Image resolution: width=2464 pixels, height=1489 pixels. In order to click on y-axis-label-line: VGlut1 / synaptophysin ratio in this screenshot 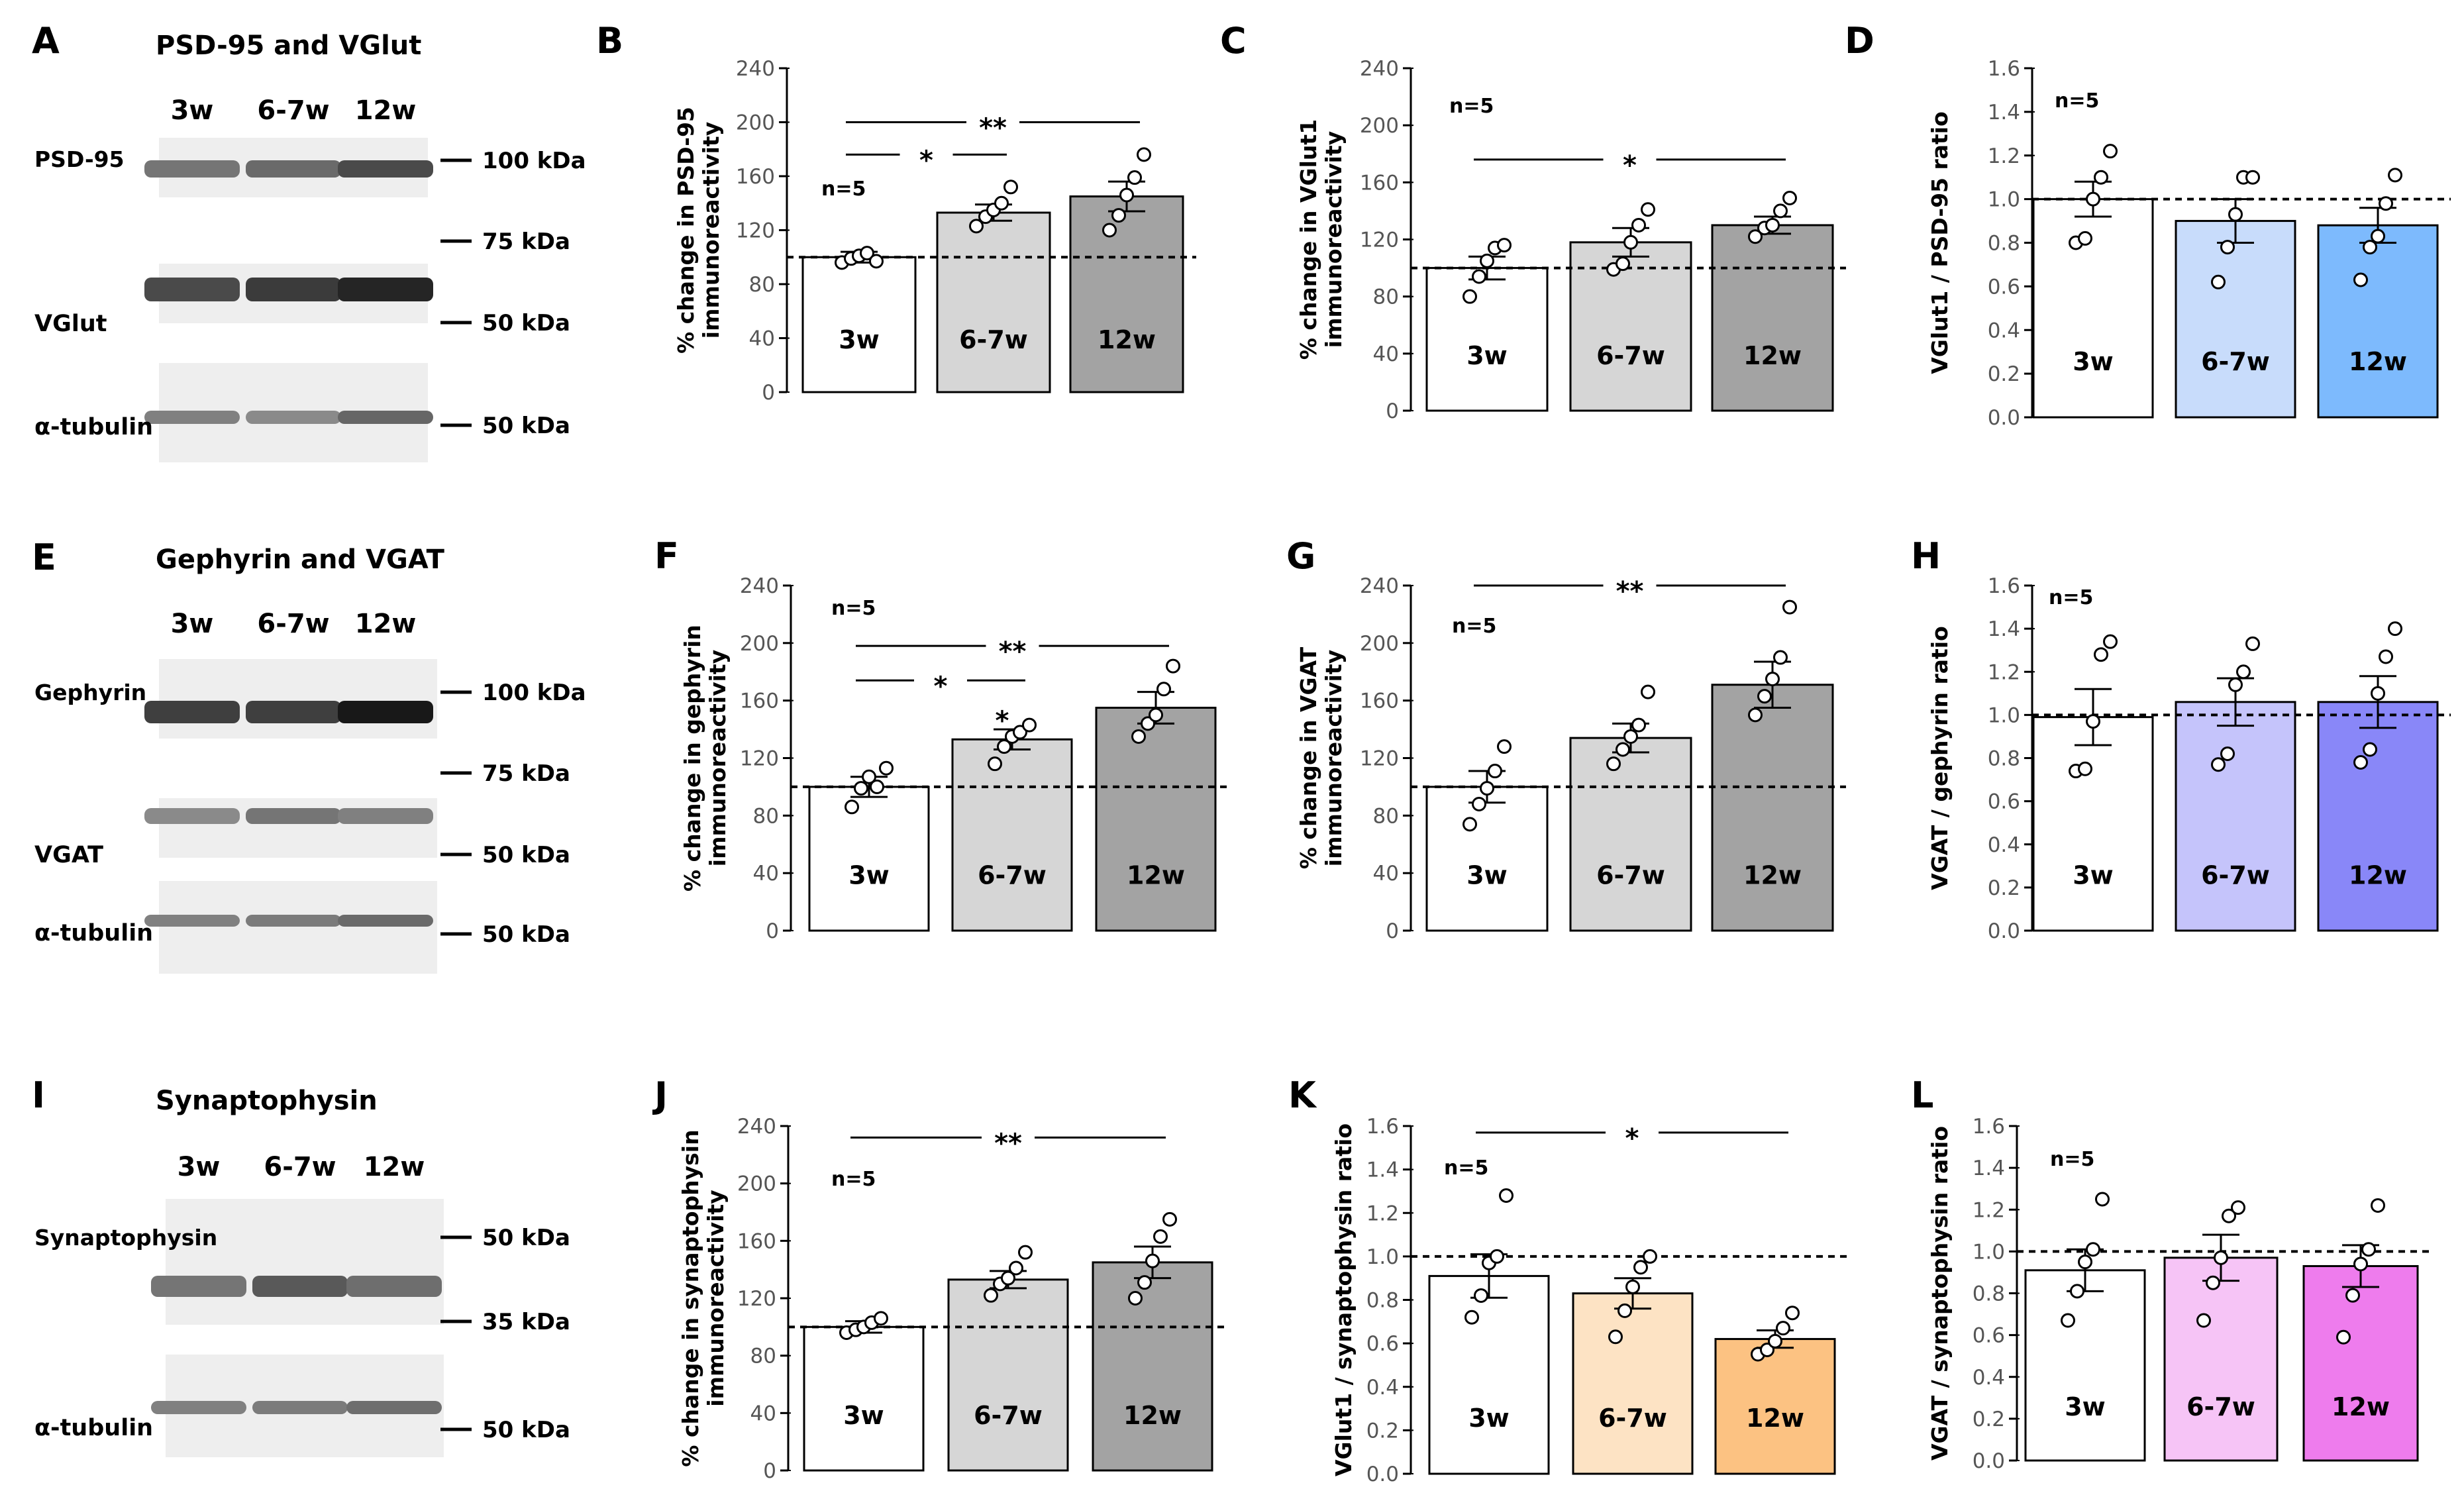, I will do `click(1344, 1299)`.